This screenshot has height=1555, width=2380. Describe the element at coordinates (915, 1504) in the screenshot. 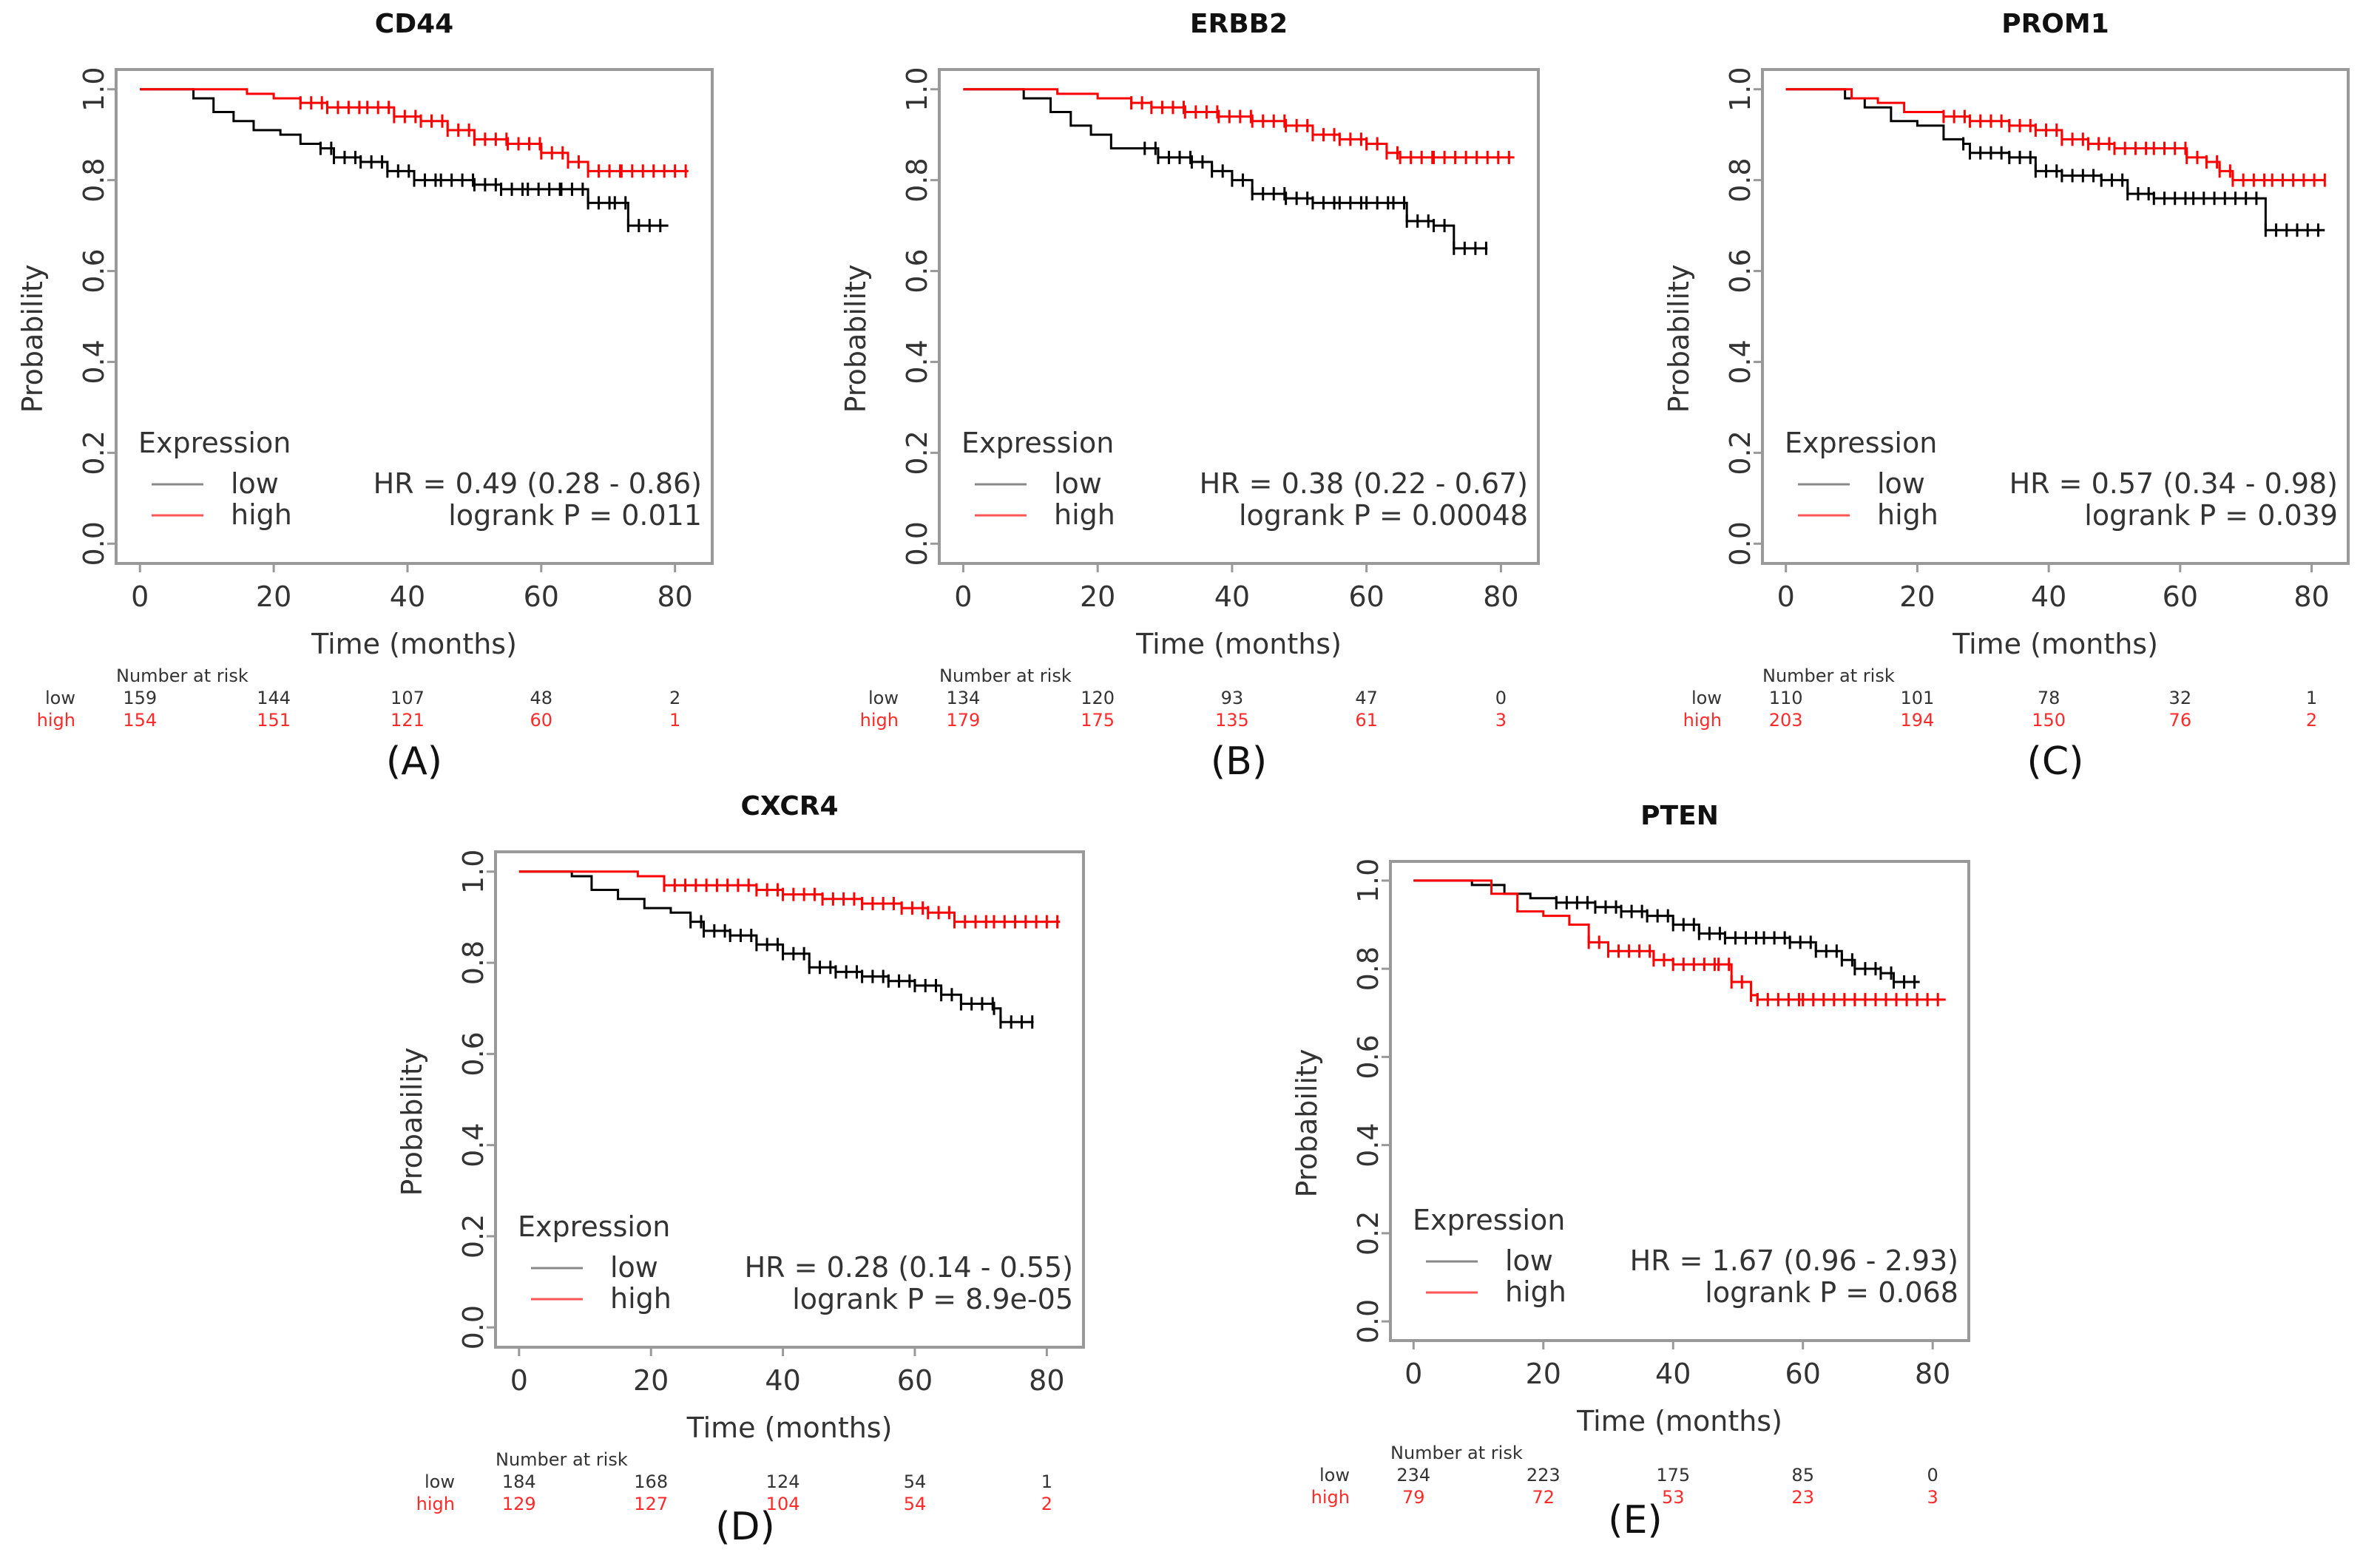

I see `risk-count-high: 54` at that location.